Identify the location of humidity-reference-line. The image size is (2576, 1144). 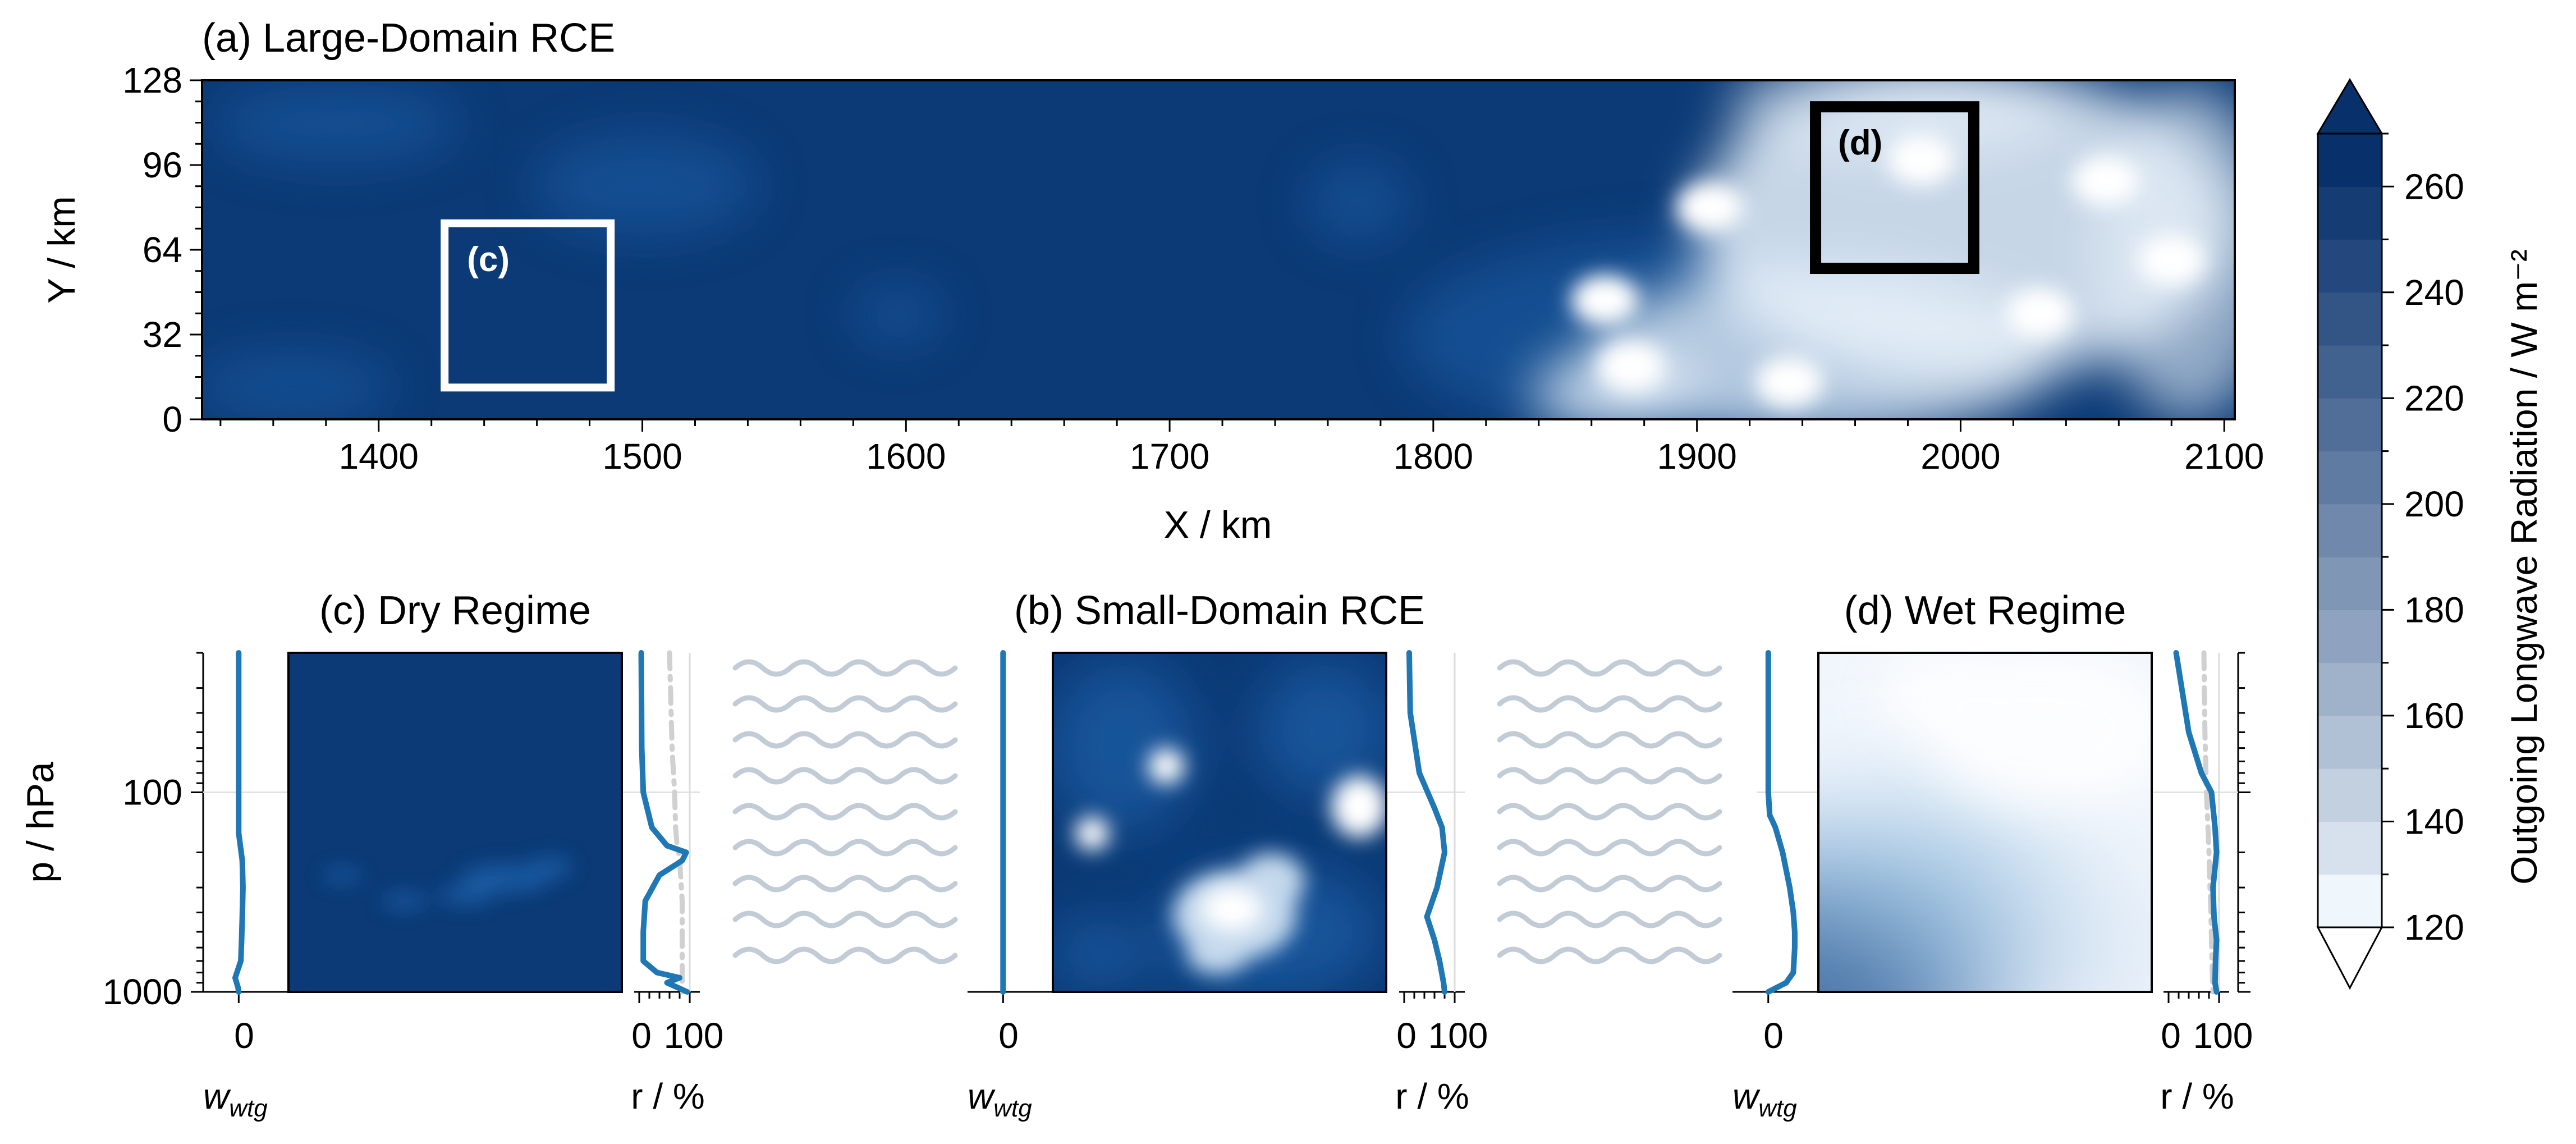
(676, 822).